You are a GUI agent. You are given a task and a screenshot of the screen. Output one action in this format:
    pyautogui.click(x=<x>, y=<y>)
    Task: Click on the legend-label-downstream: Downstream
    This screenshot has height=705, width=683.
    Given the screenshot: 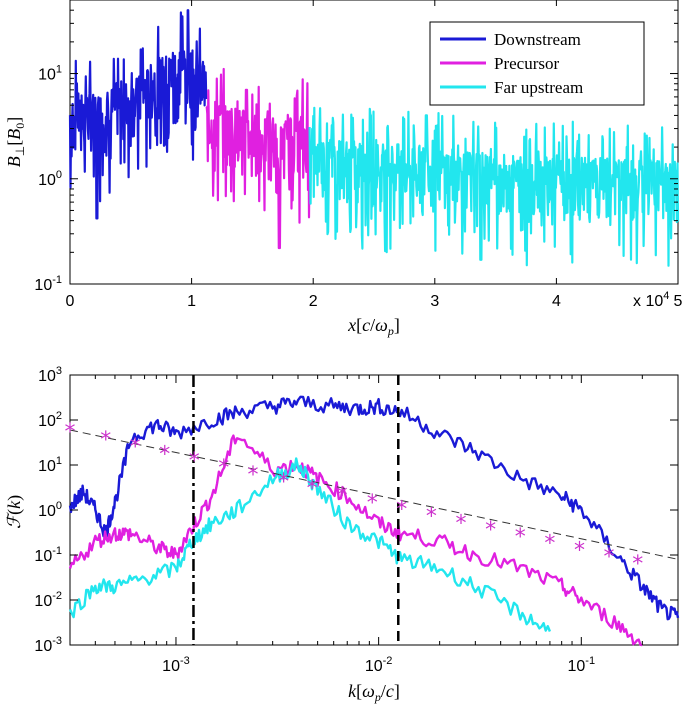 What is the action you would take?
    pyautogui.click(x=537, y=39)
    